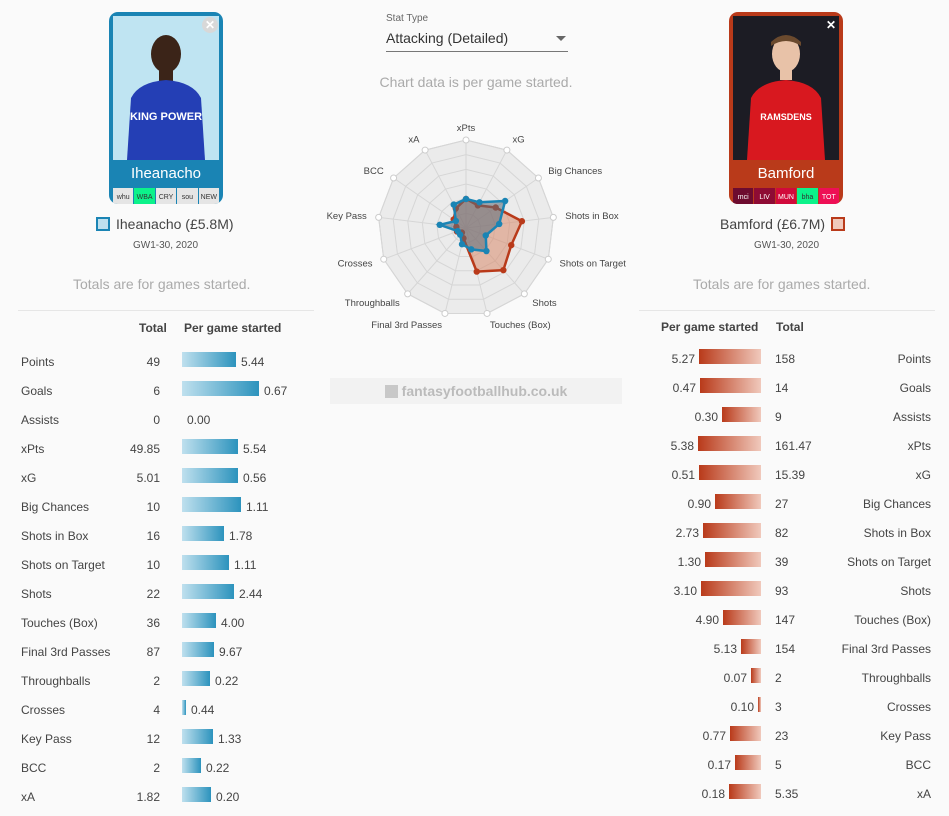 The height and width of the screenshot is (816, 949). I want to click on table-row: 3.10 93 Shots, so click(787, 590).